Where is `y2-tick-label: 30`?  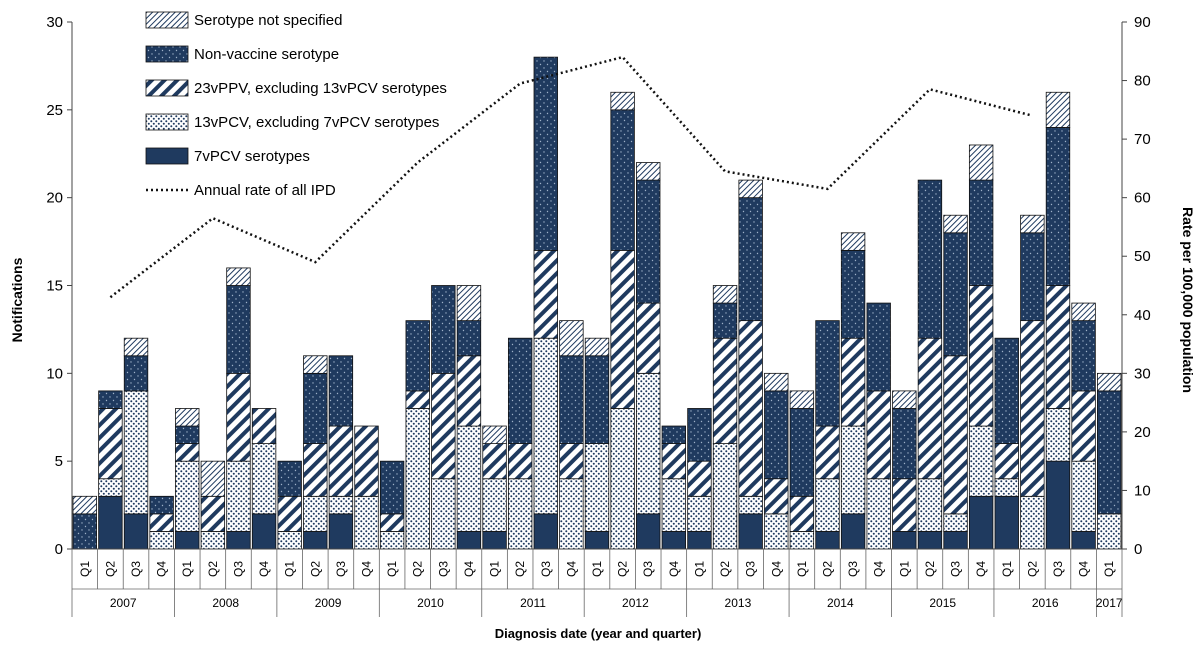 y2-tick-label: 30 is located at coordinates (1142, 373).